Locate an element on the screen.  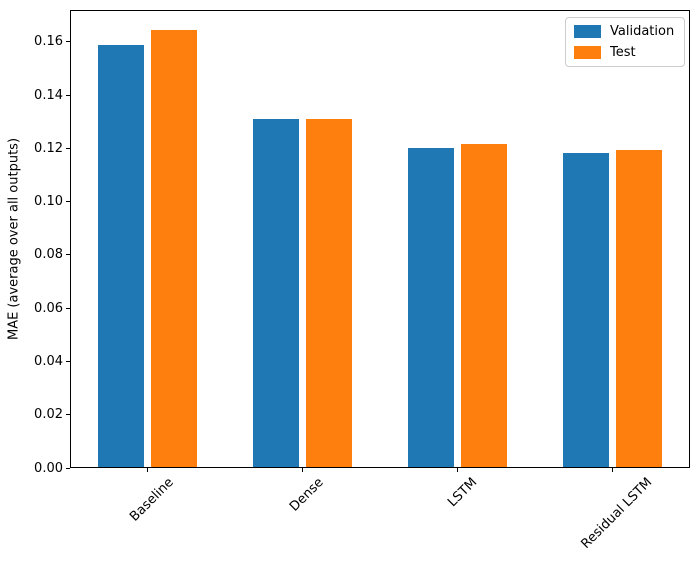
x-tick-label: LSTM is located at coordinates (462, 493).